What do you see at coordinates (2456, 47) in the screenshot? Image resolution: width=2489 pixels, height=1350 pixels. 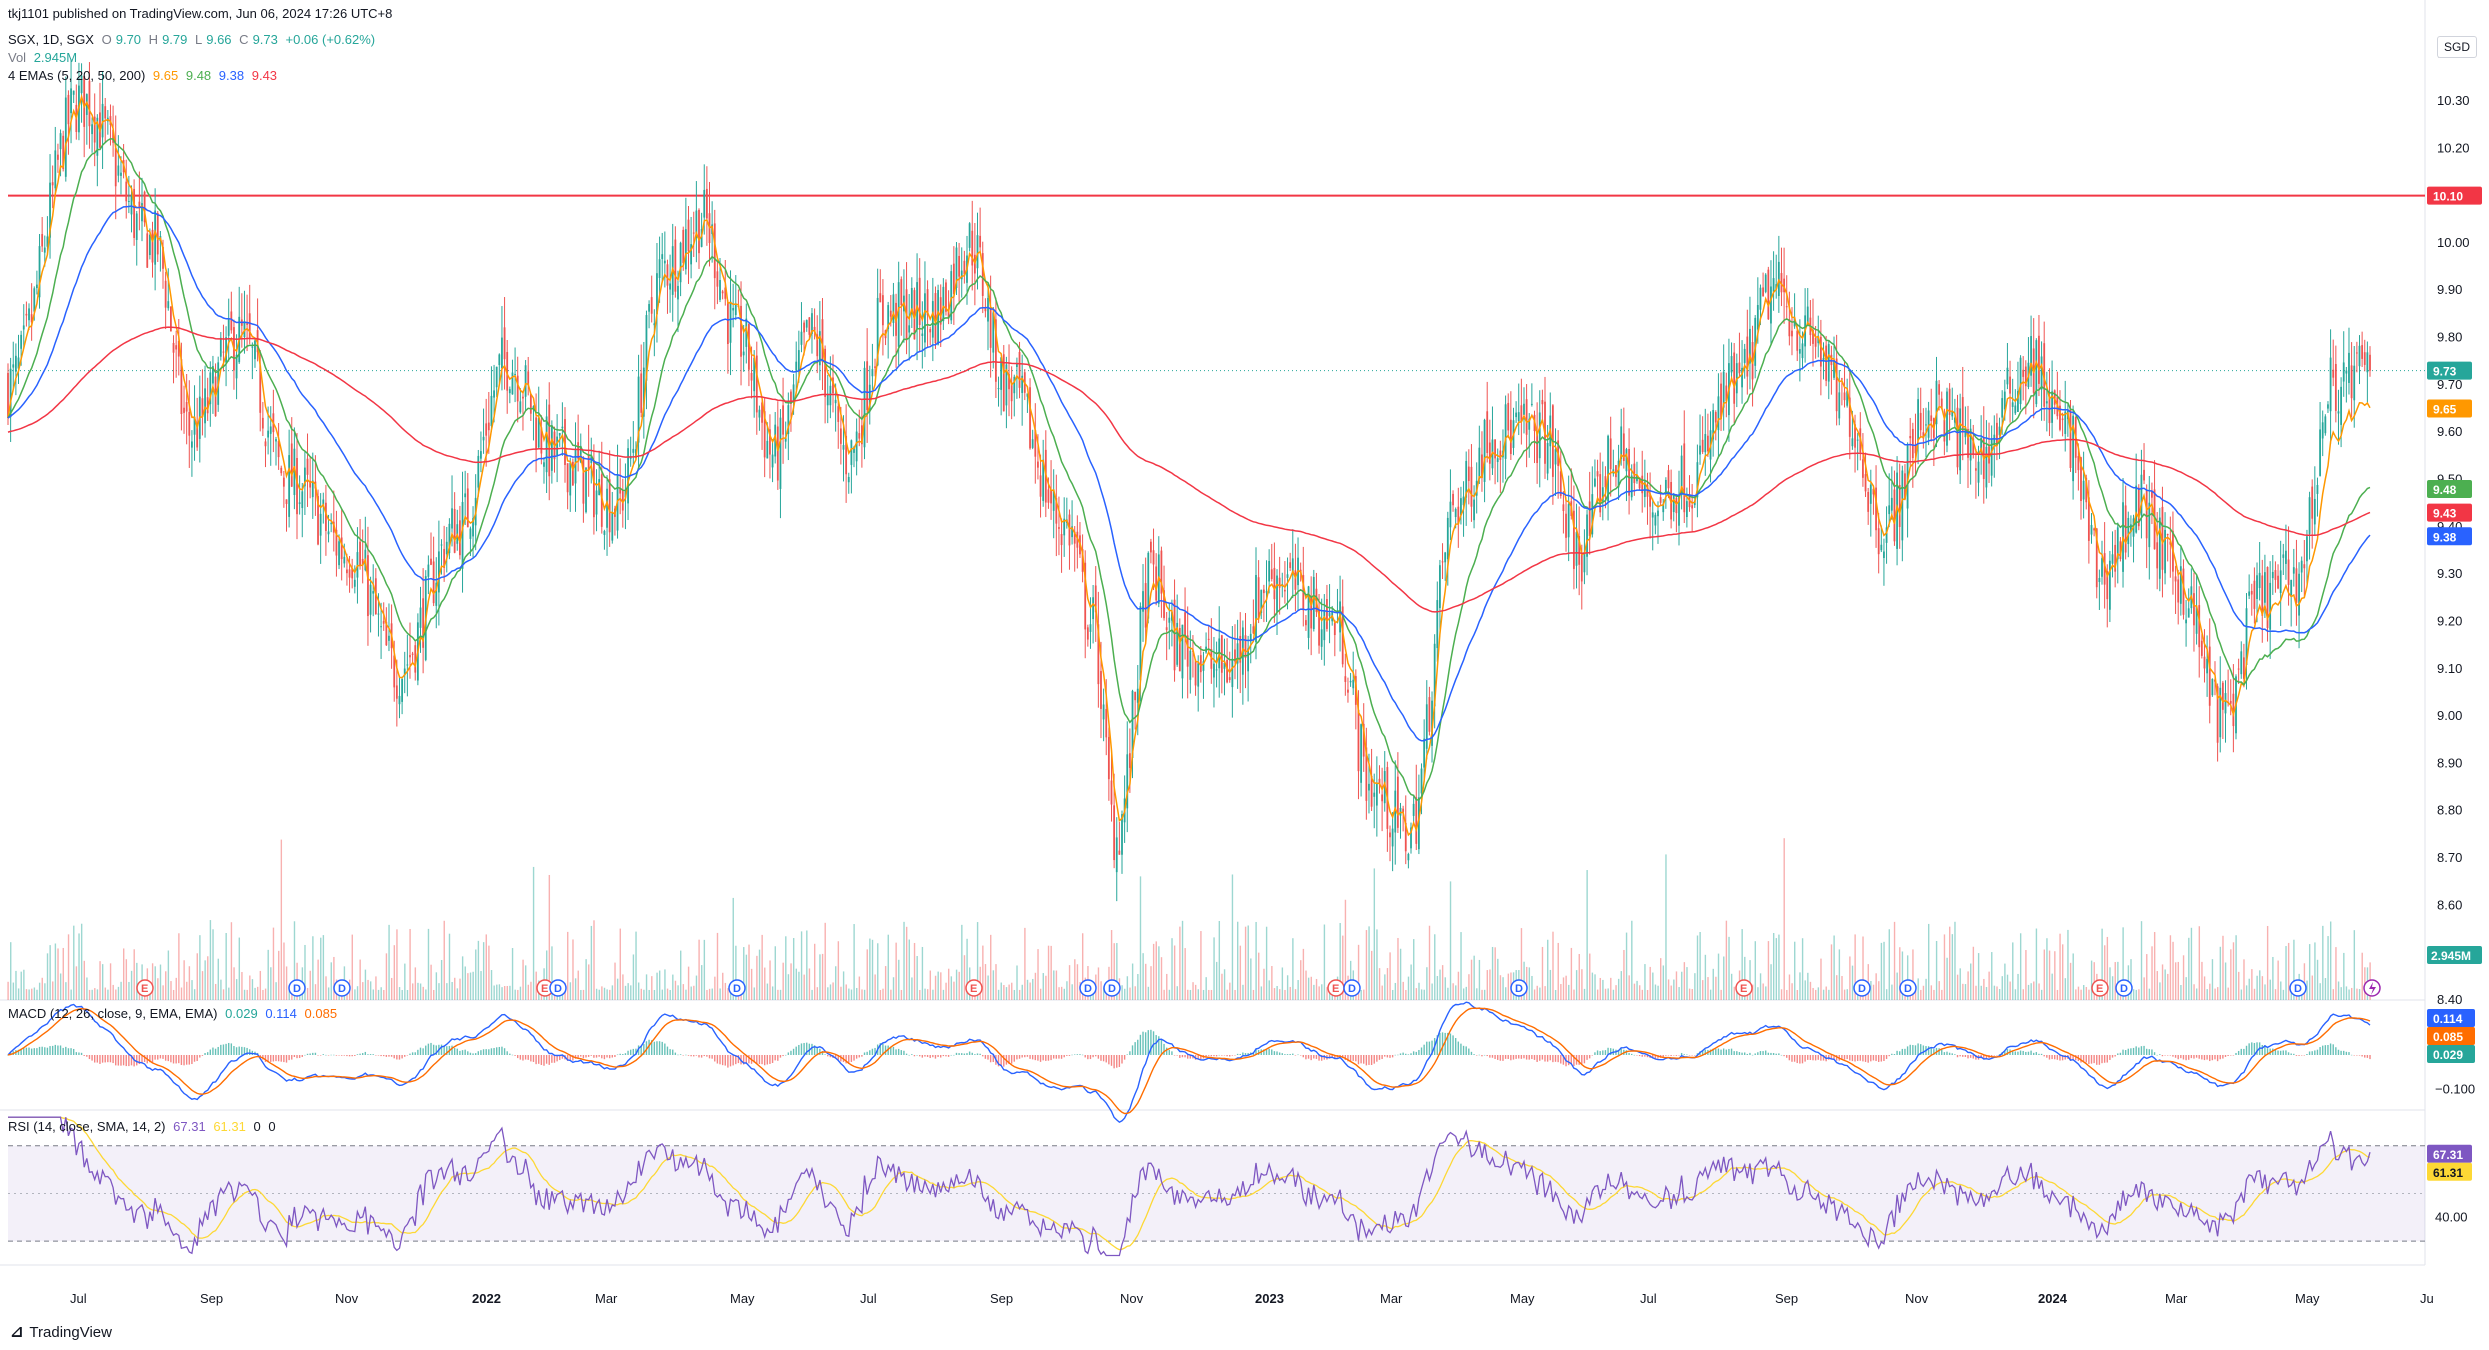 I see `currency-button: SGD` at bounding box center [2456, 47].